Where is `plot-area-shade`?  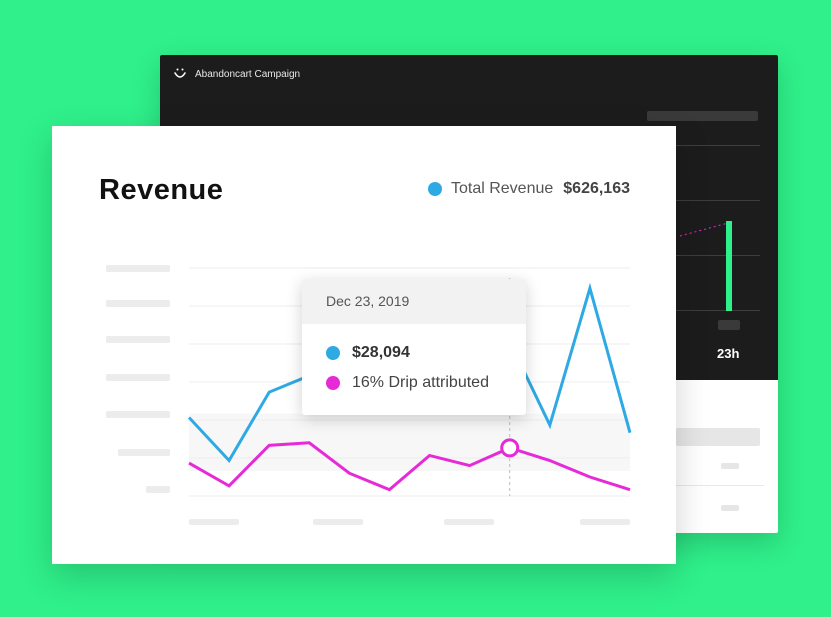 plot-area-shade is located at coordinates (409, 442).